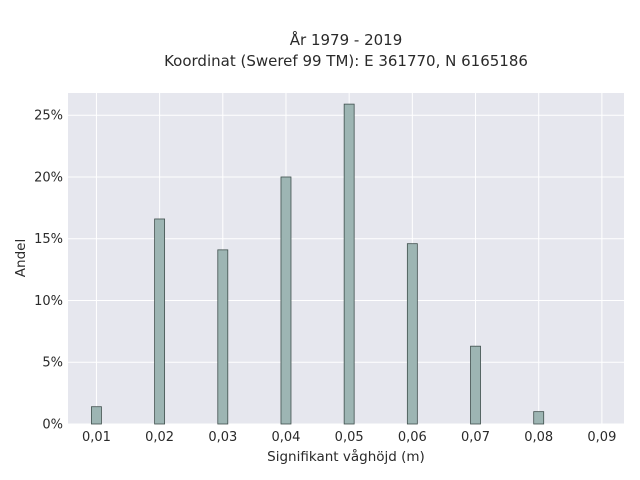 The height and width of the screenshot is (480, 640). Describe the element at coordinates (475, 437) in the screenshot. I see `x-tick-label: 0,07` at that location.